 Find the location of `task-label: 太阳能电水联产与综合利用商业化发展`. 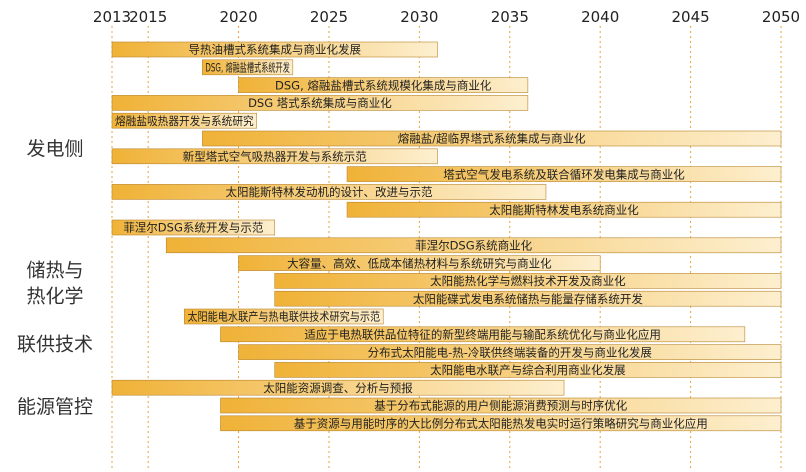

task-label: 太阳能电水联产与综合利用商业化发展 is located at coordinates (528, 370).